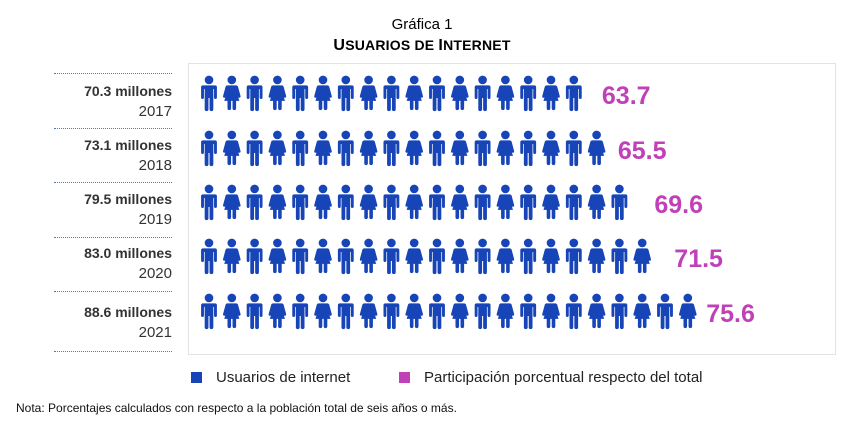  I want to click on amount-label: 83.0 millones, so click(128, 253).